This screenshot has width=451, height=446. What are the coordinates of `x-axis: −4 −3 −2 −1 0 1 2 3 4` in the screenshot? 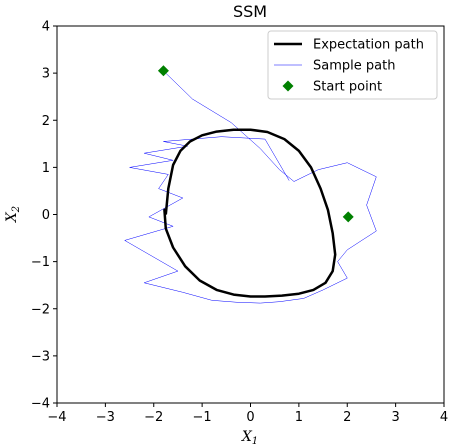 It's located at (247, 414).